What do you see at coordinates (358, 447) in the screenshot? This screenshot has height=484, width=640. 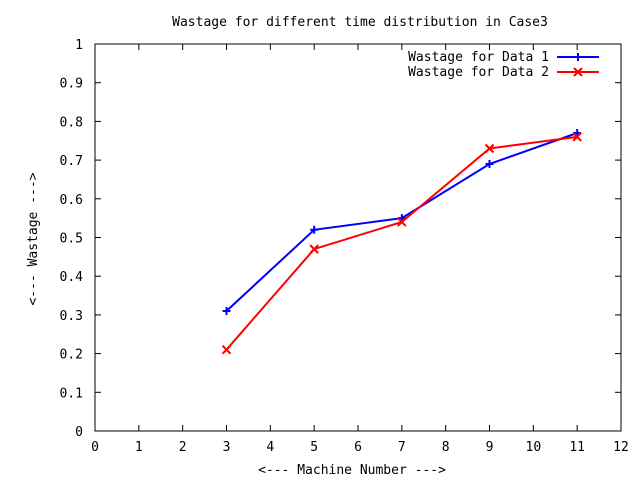 I see `x-tick-label: 6` at bounding box center [358, 447].